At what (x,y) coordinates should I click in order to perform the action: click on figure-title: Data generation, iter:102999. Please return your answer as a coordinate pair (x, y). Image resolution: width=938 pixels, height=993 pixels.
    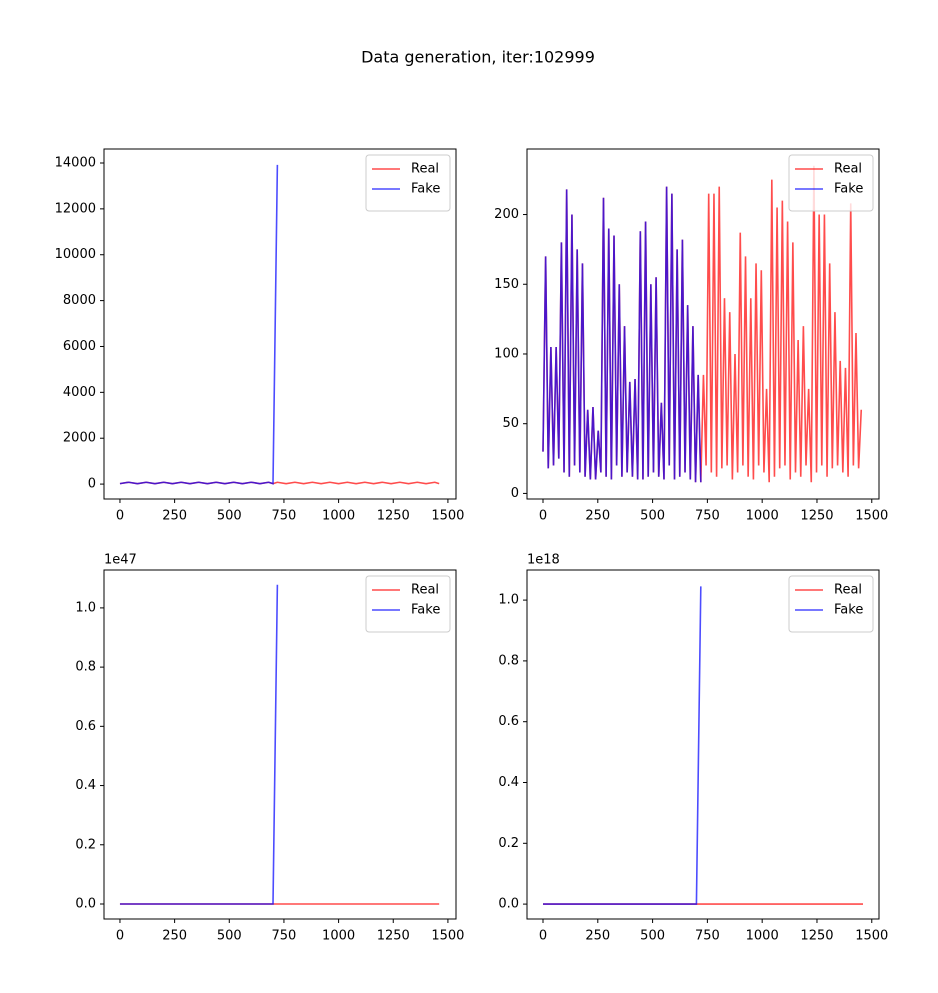
    Looking at the image, I should click on (478, 57).